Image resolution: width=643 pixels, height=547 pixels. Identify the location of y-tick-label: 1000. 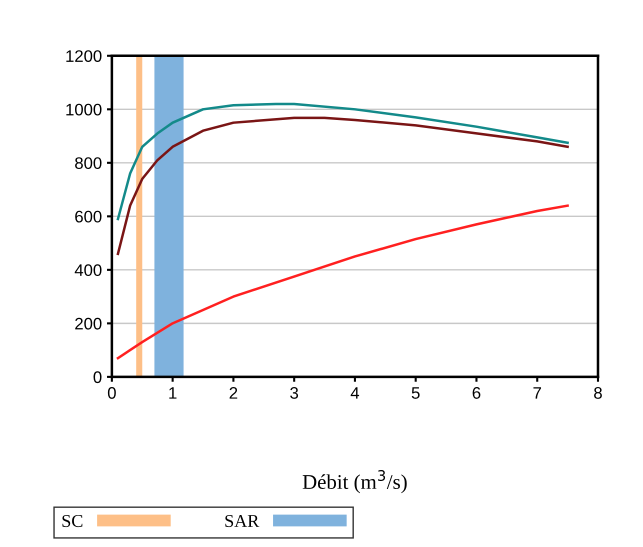
(84, 110).